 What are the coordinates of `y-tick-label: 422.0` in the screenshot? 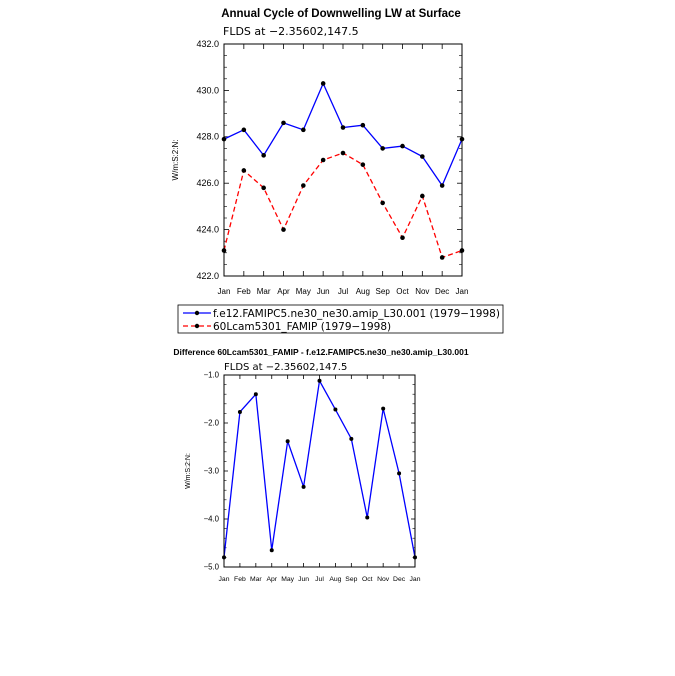 It's located at (207, 276).